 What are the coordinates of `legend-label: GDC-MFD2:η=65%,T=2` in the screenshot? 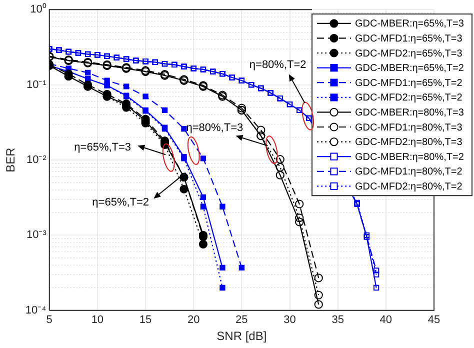 It's located at (409, 98).